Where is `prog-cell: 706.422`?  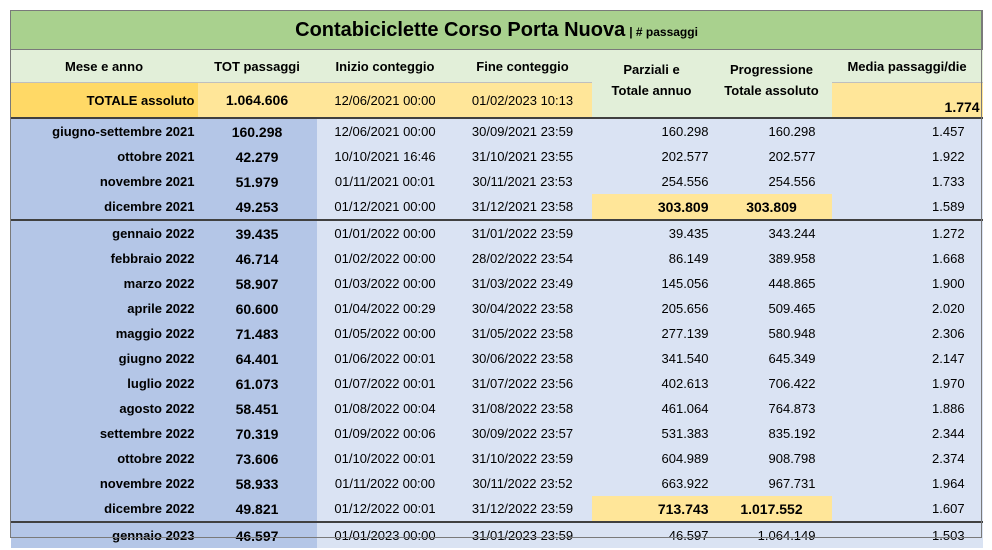 prog-cell: 706.422 is located at coordinates (771, 383).